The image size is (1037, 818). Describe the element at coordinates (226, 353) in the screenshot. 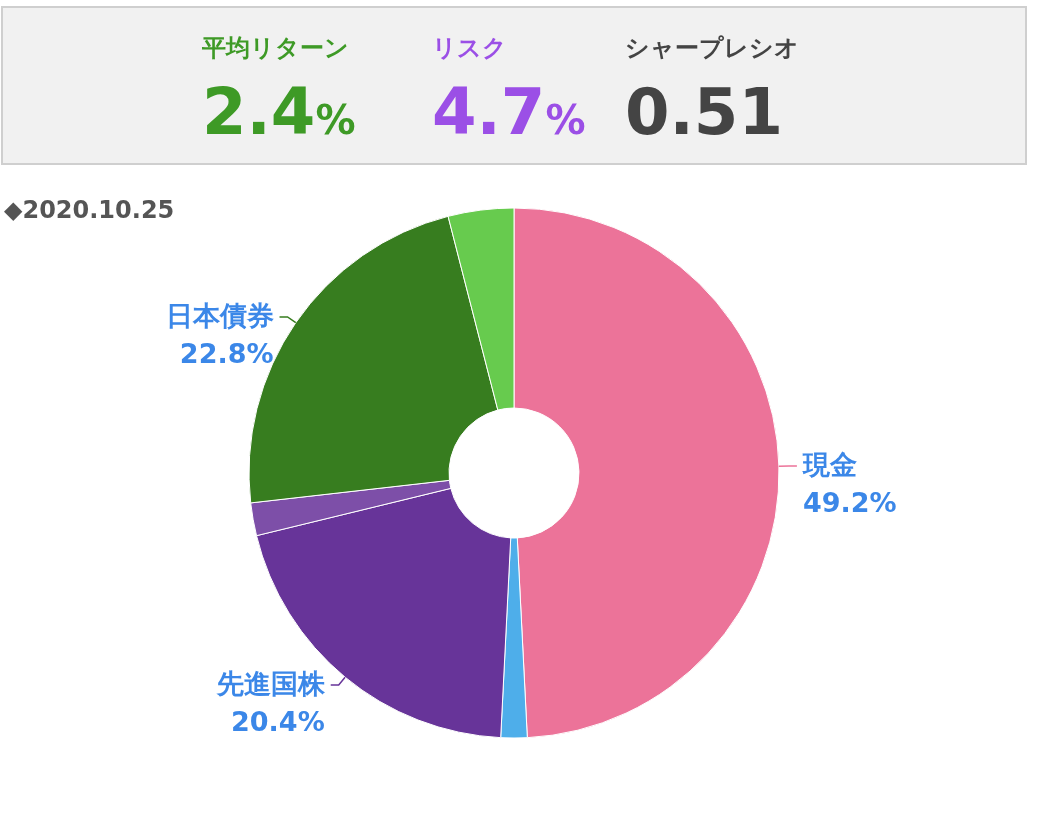

I see `data-label: 22.8%` at that location.